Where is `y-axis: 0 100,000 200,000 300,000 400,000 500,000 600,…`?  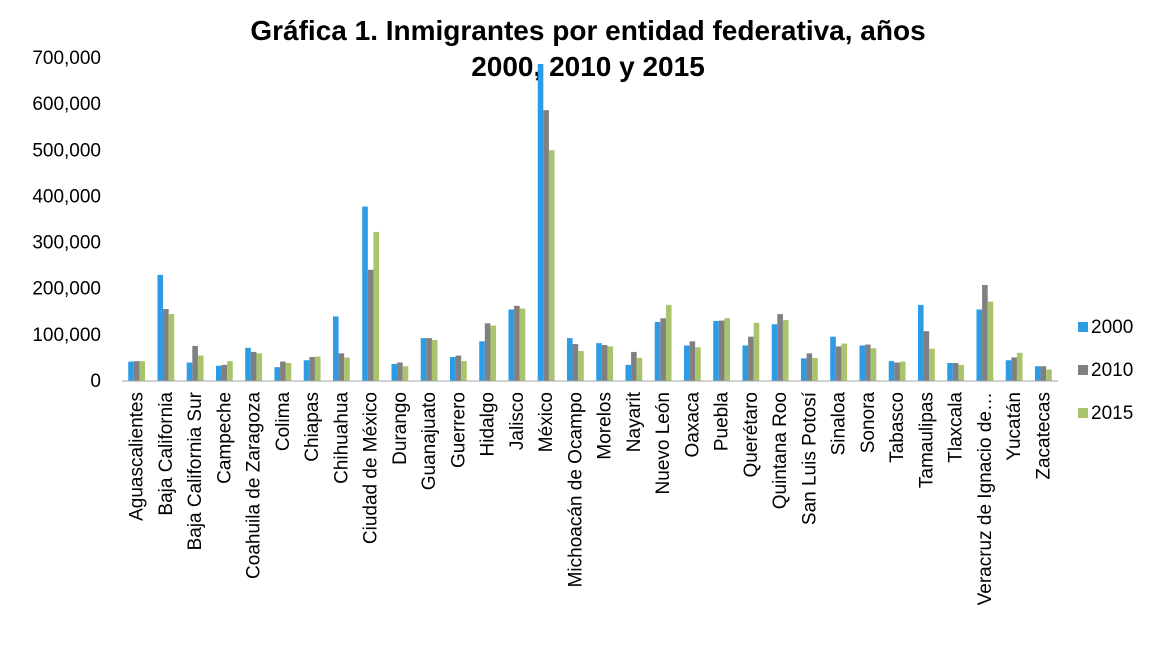 y-axis: 0 100,000 200,000 300,000 400,000 500,000 600,… is located at coordinates (66, 220).